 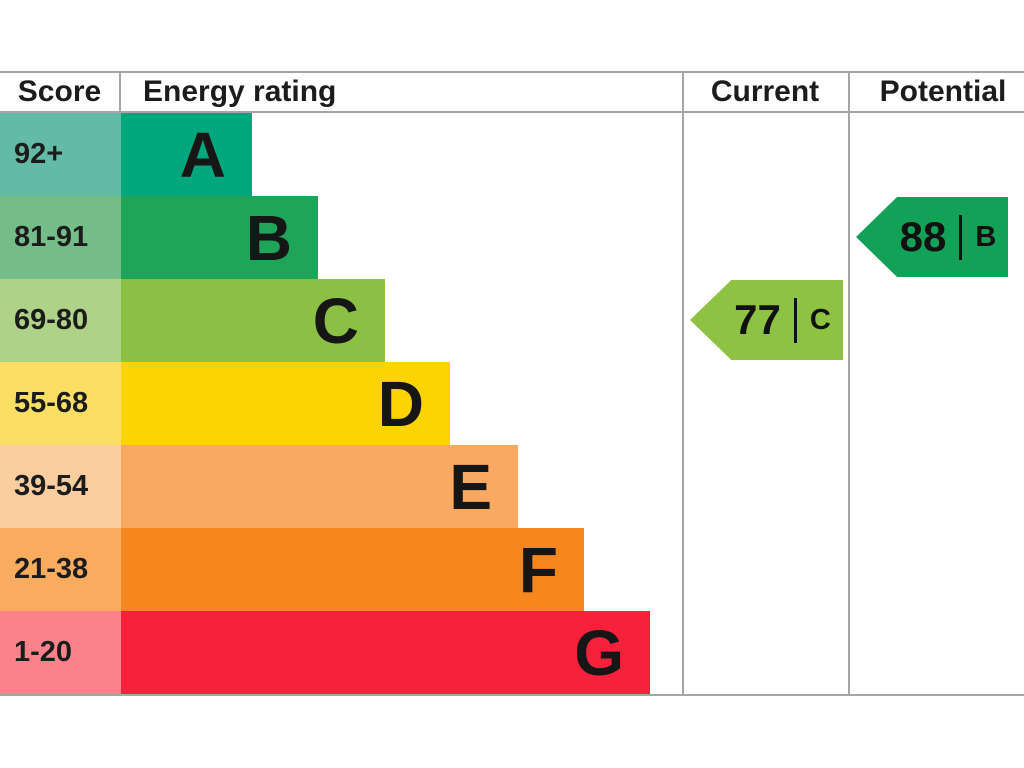 What do you see at coordinates (43, 652) in the screenshot?
I see `score-range-label: 1-20` at bounding box center [43, 652].